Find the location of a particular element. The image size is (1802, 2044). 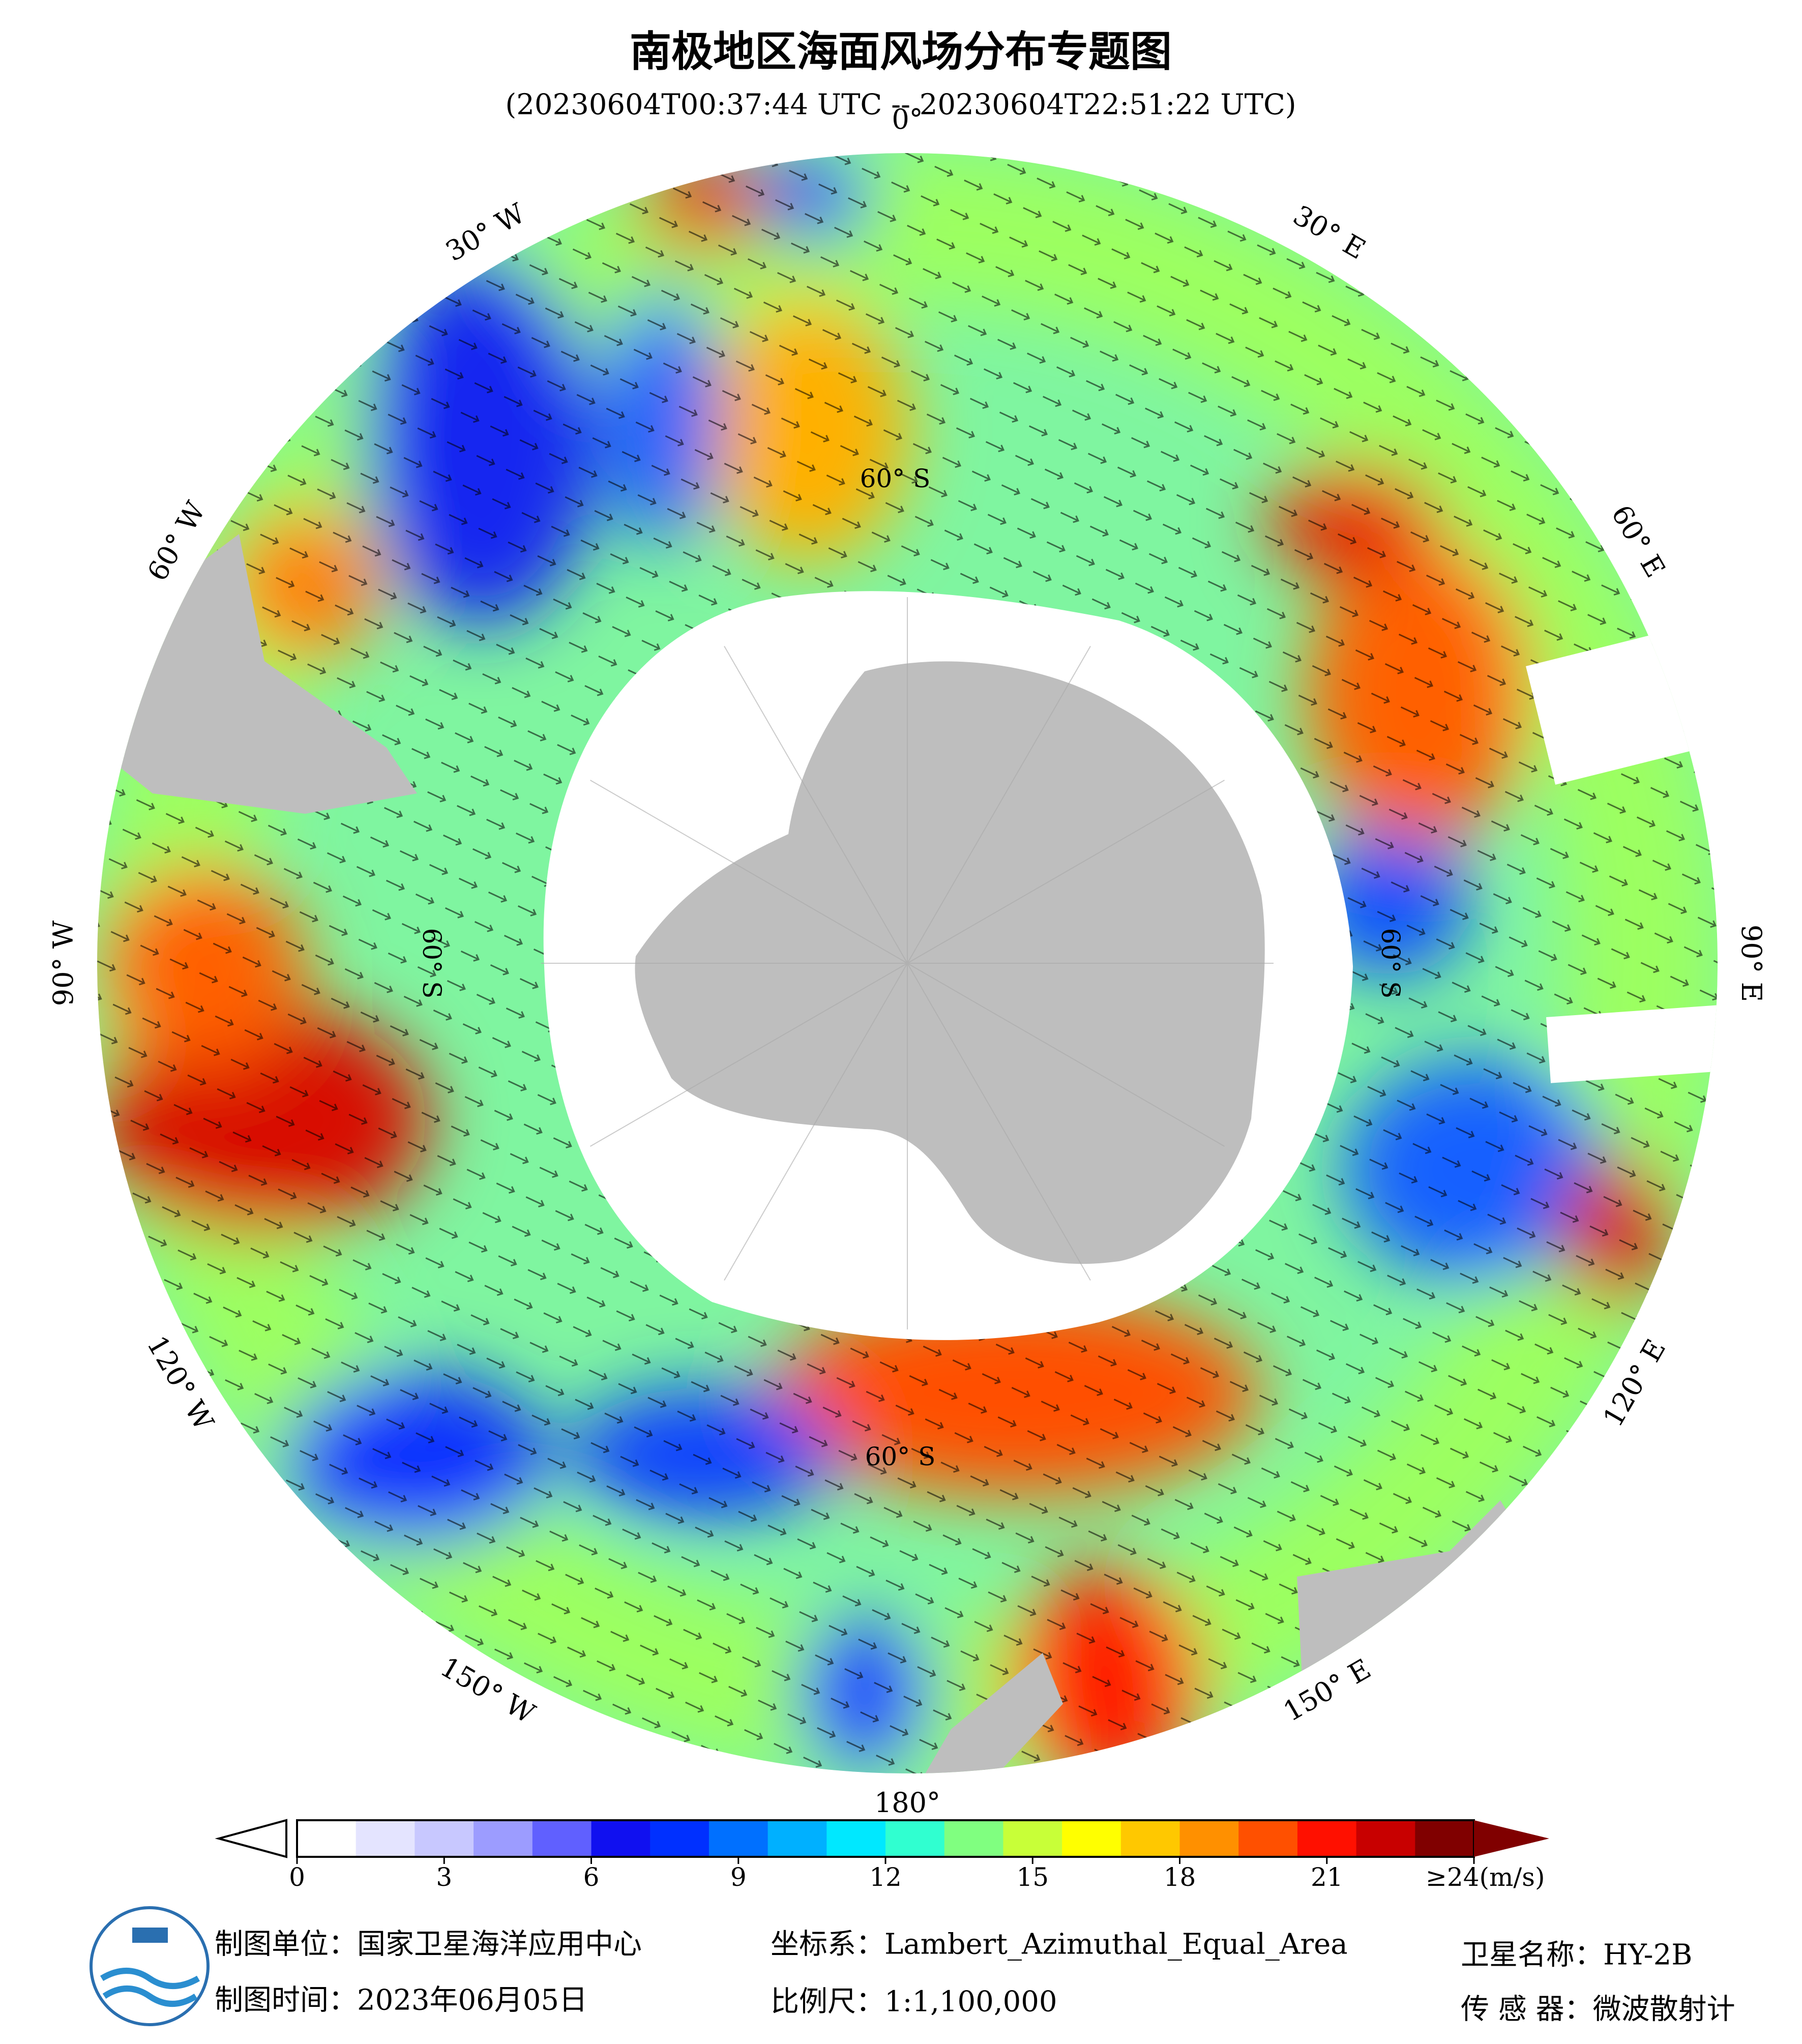

antarctica is located at coordinates (950, 963).